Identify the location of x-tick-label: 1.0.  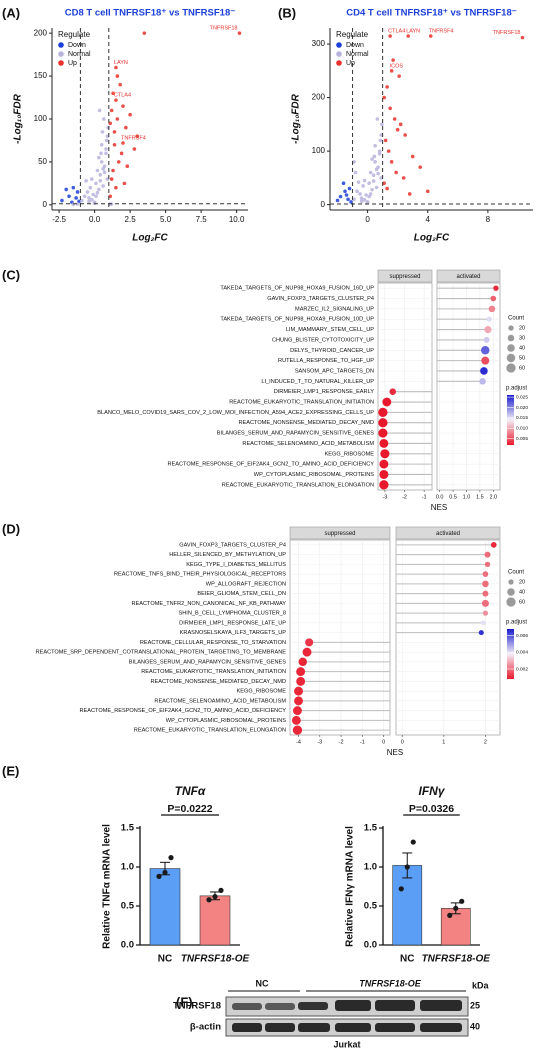
(467, 497).